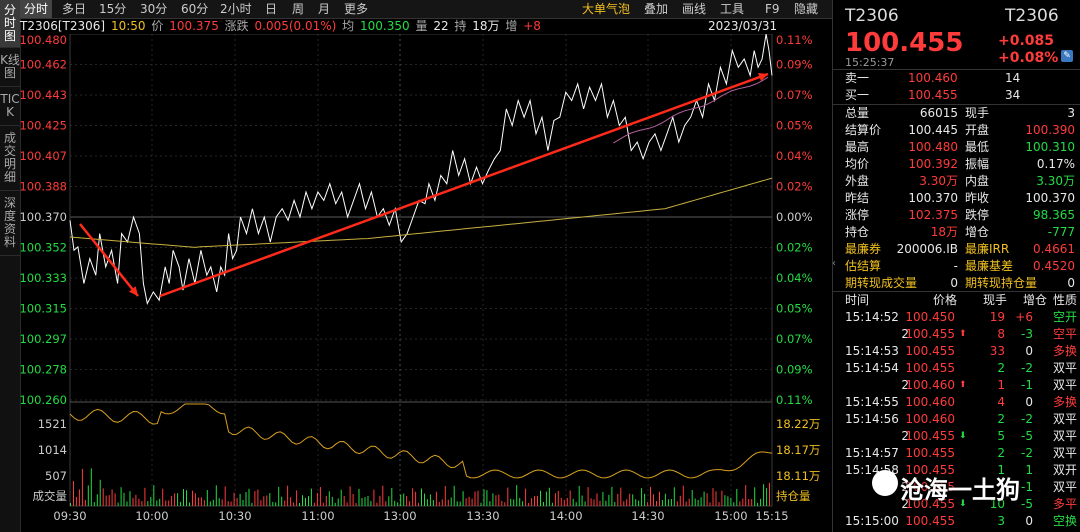 This screenshot has height=532, width=1080. What do you see at coordinates (1065, 436) in the screenshot?
I see `tick-cell: 双平` at bounding box center [1065, 436].